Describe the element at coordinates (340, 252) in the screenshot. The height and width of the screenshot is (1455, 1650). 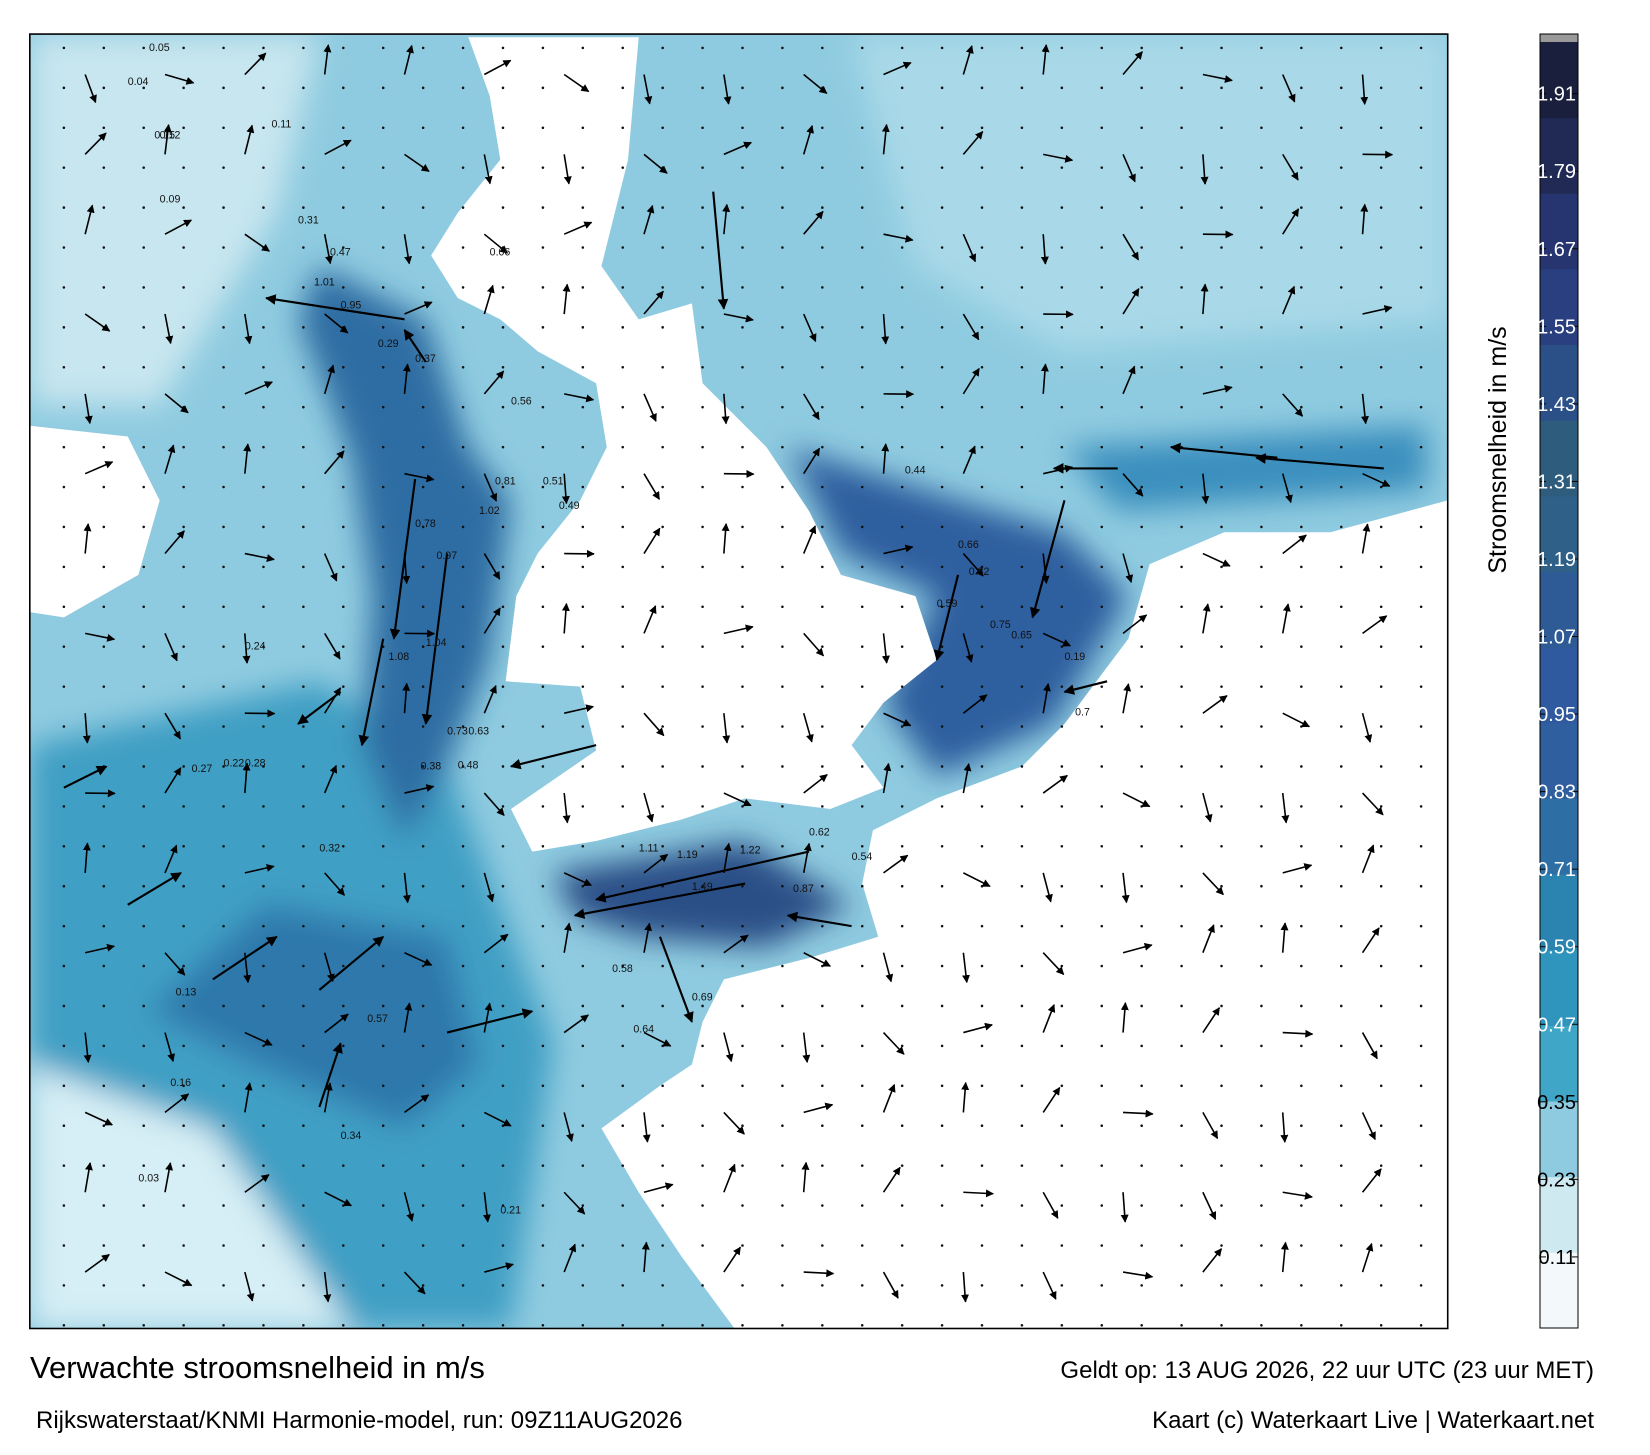
I see `value-label: 0.47` at that location.